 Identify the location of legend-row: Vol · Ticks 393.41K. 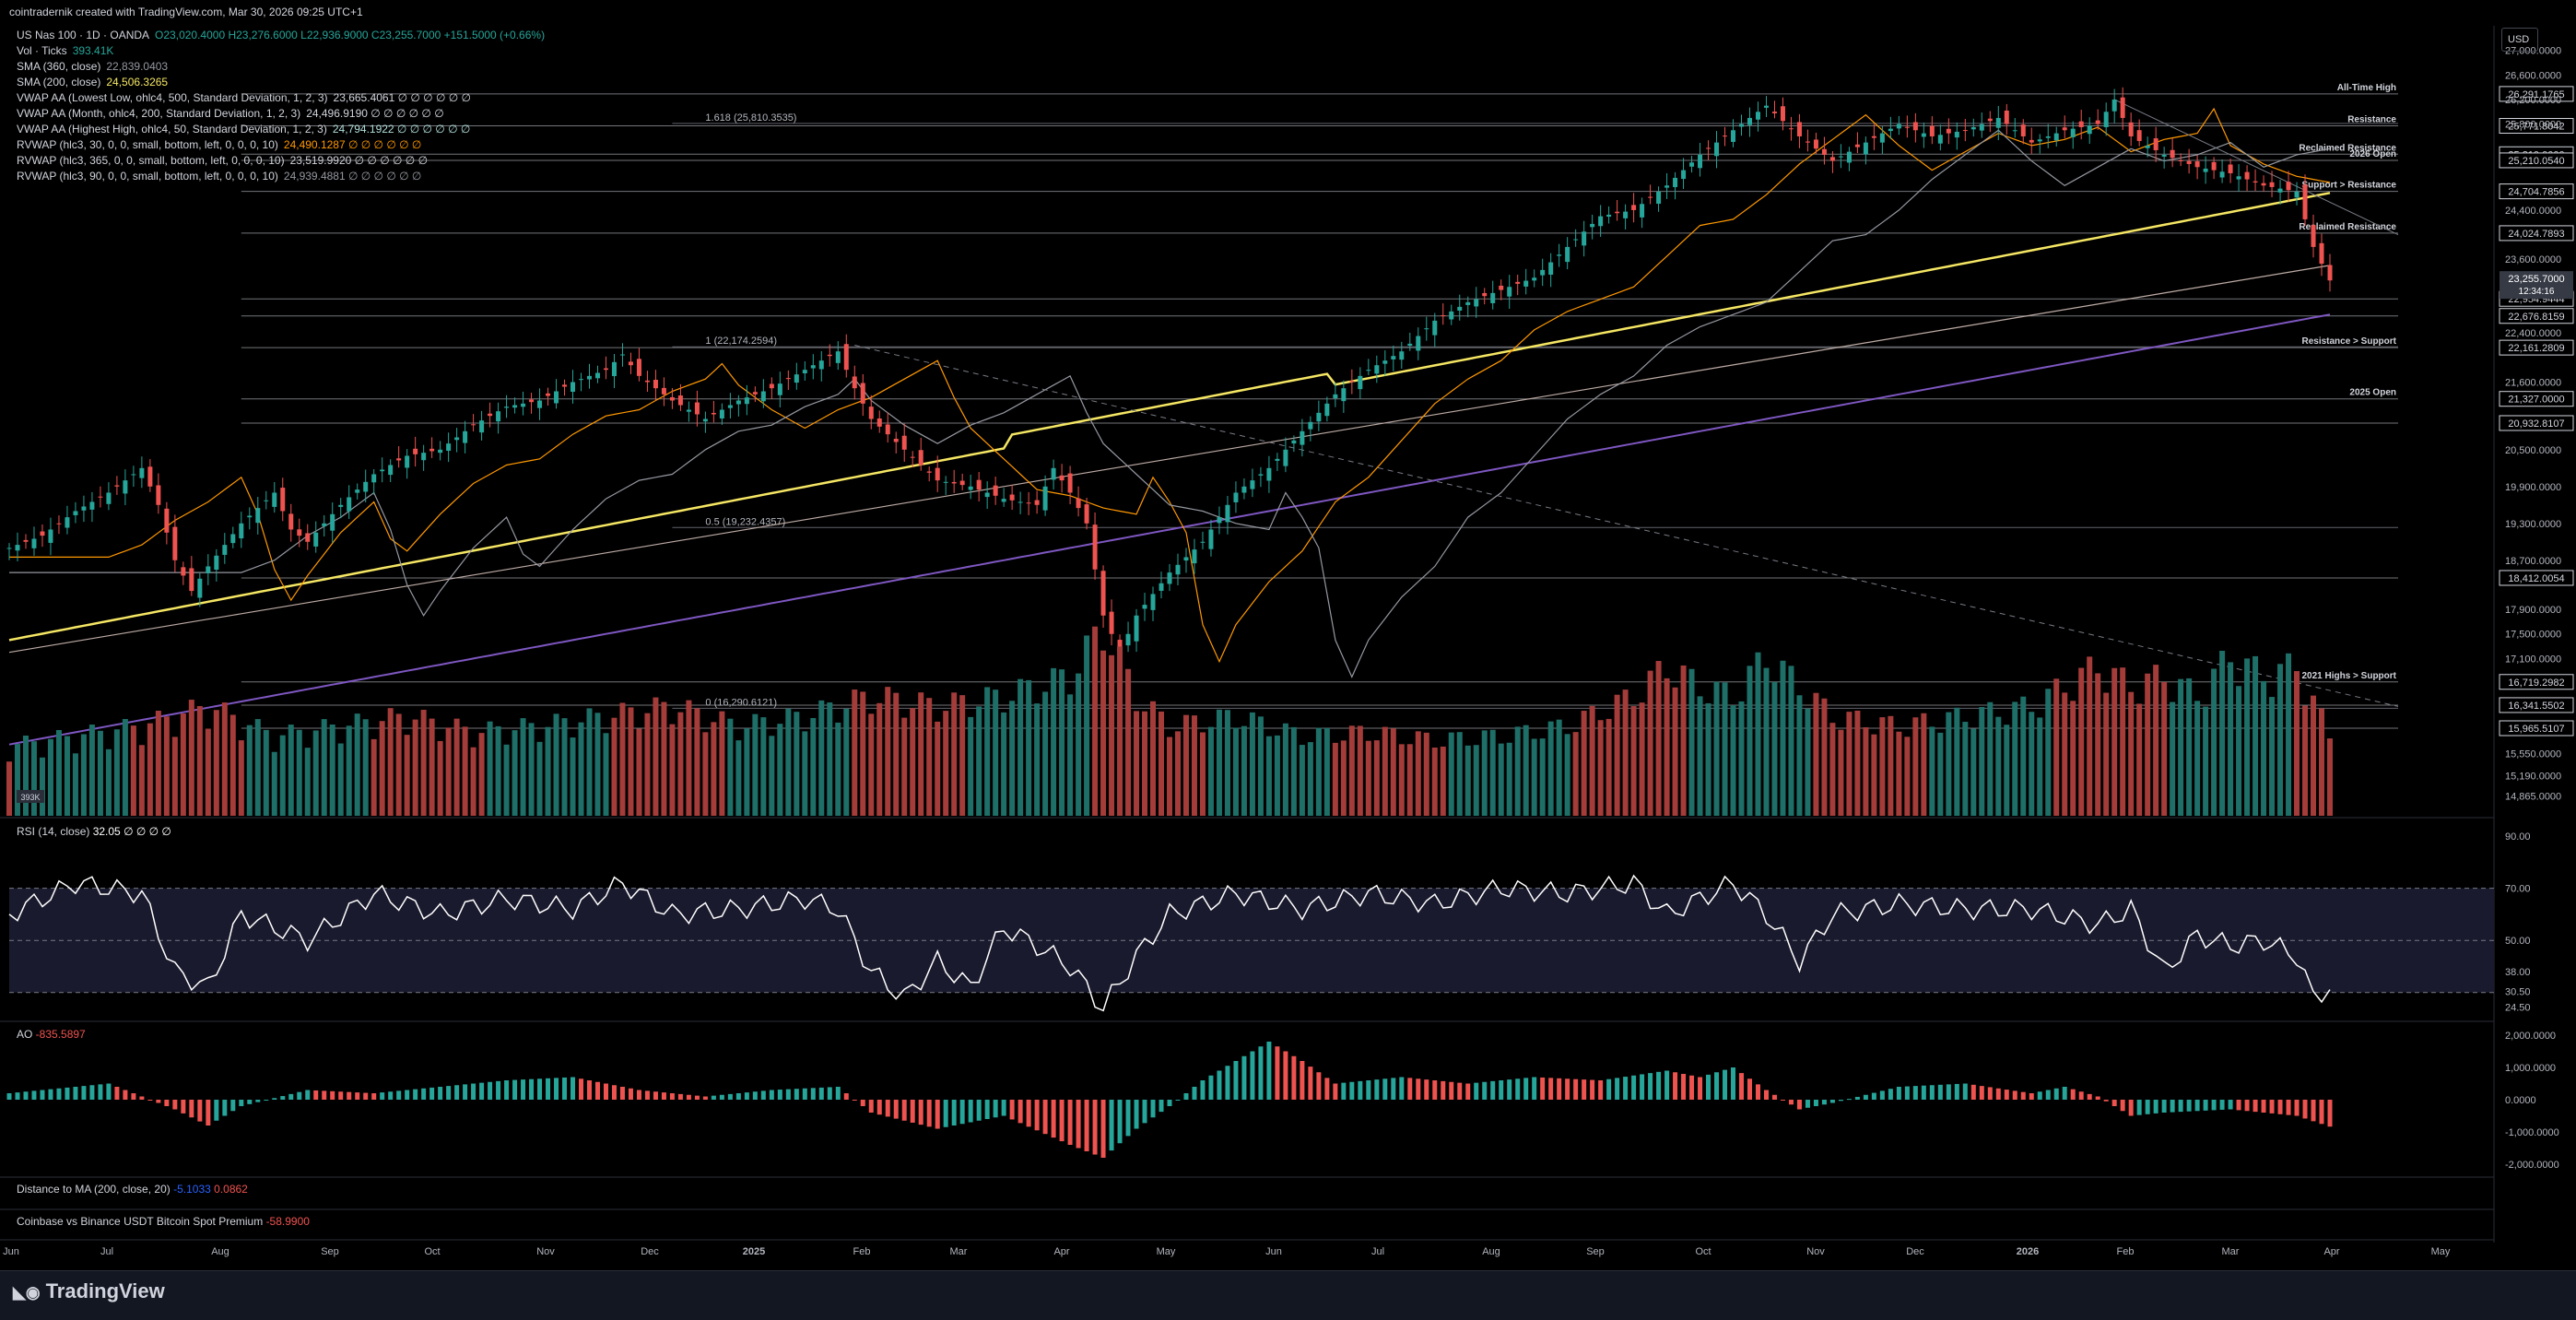
(281, 51).